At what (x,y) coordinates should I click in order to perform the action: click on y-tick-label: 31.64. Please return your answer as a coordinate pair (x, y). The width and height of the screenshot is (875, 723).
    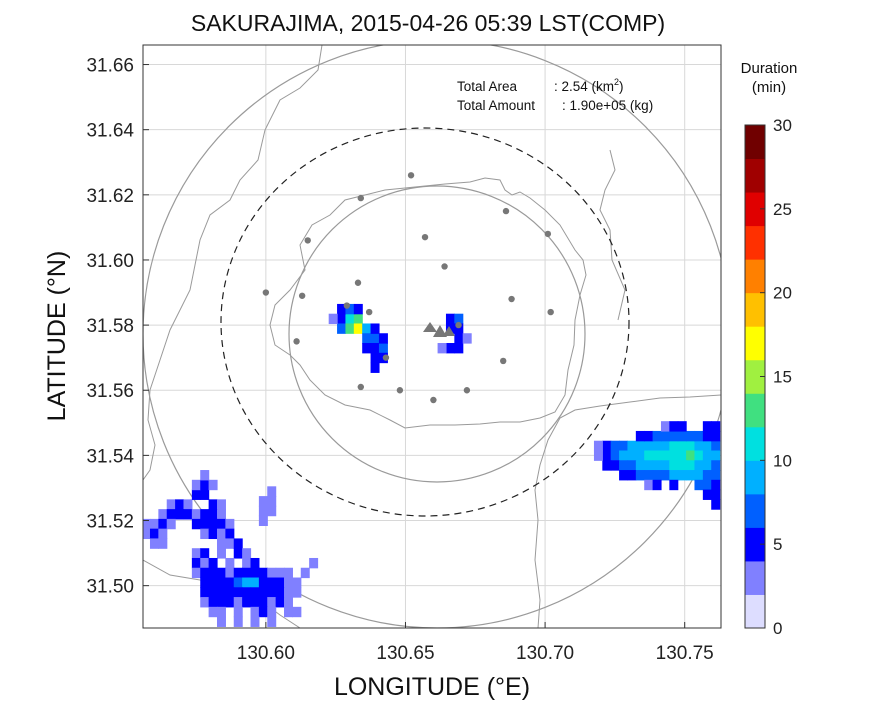
    Looking at the image, I should click on (110, 131).